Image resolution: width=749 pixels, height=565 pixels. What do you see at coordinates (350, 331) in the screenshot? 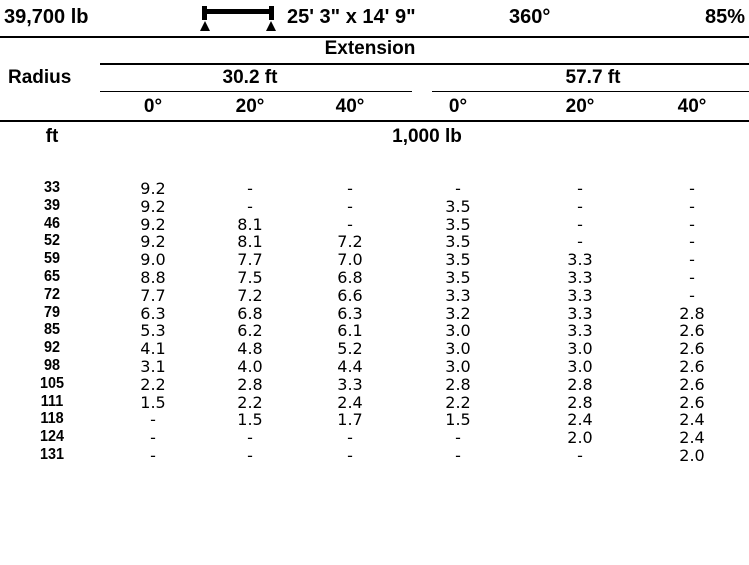
I see `capacity-cell: 6.1` at bounding box center [350, 331].